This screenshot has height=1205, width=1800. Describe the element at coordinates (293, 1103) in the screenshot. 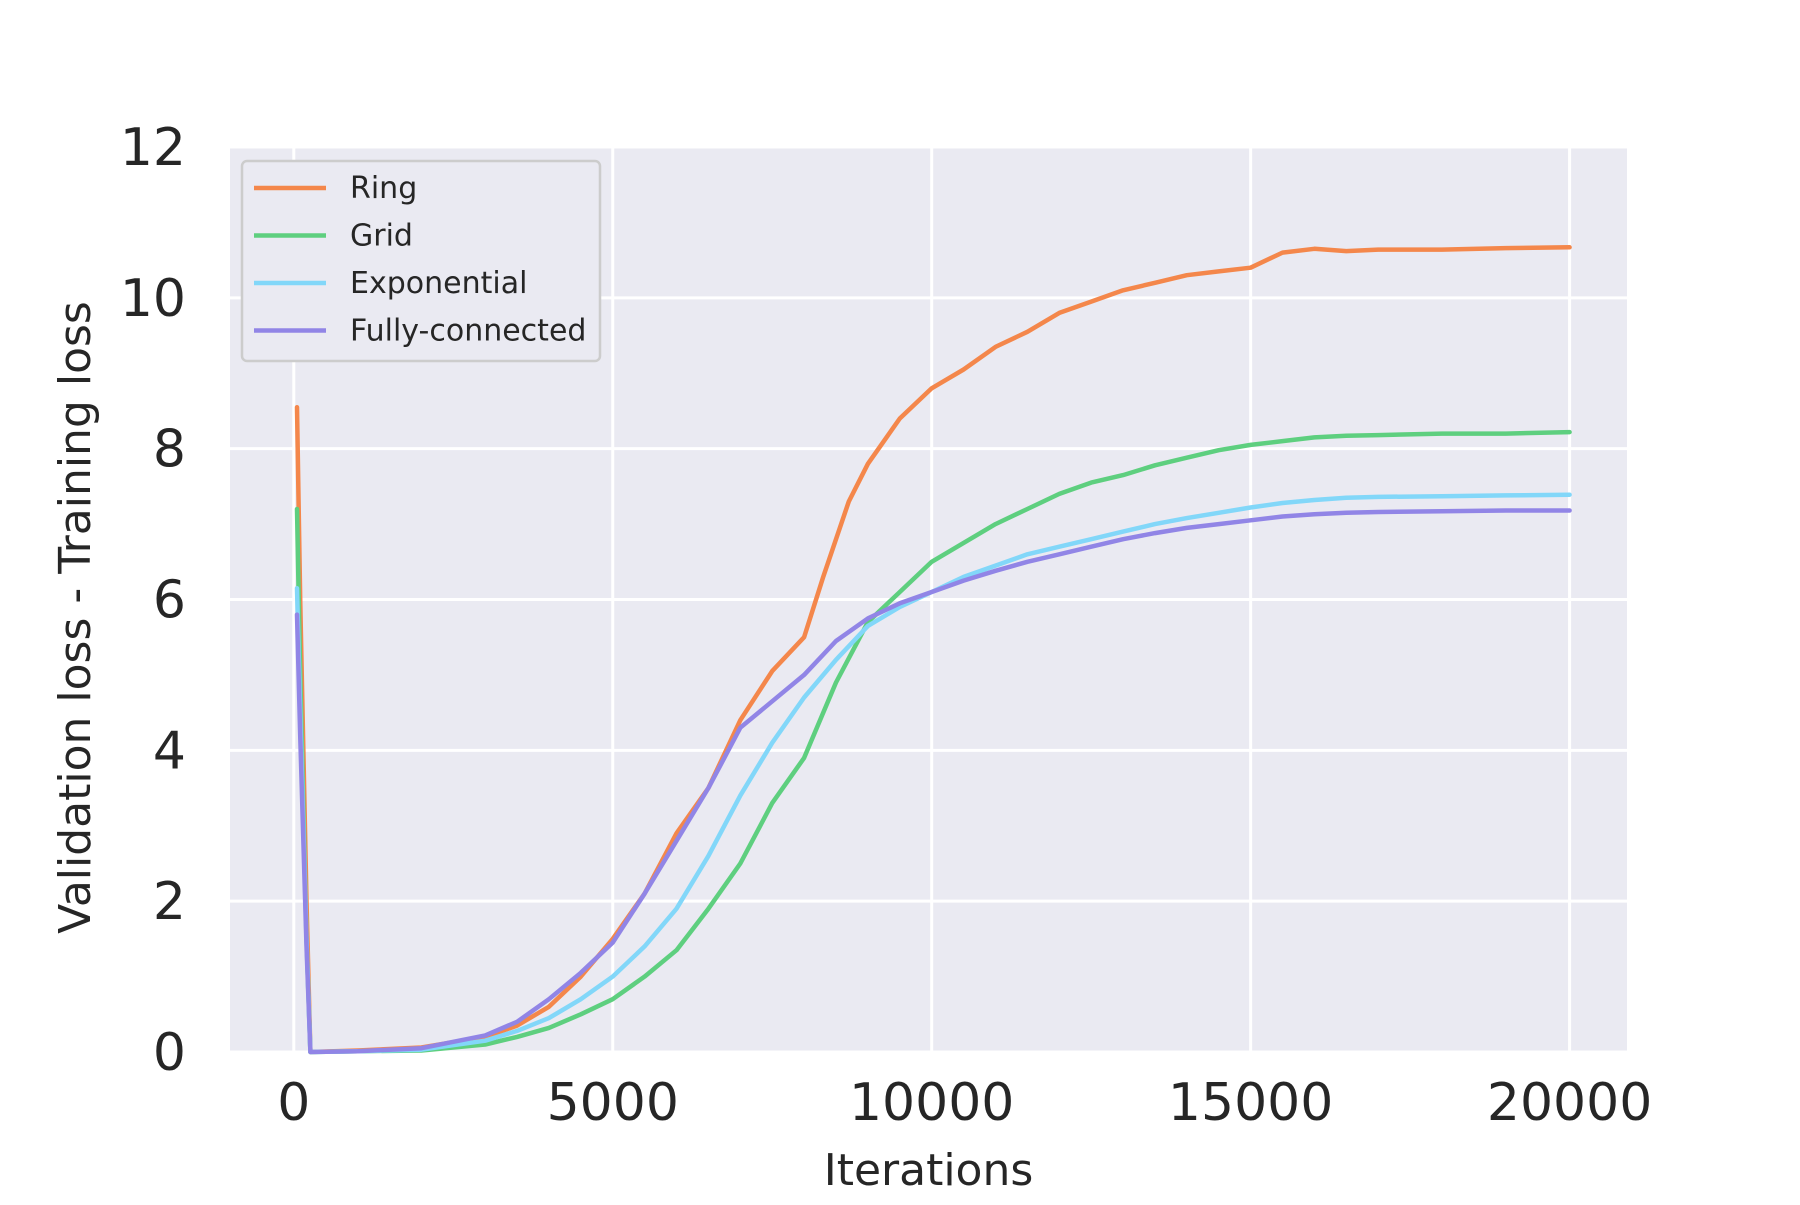

I see `x-tick-label: 0` at that location.